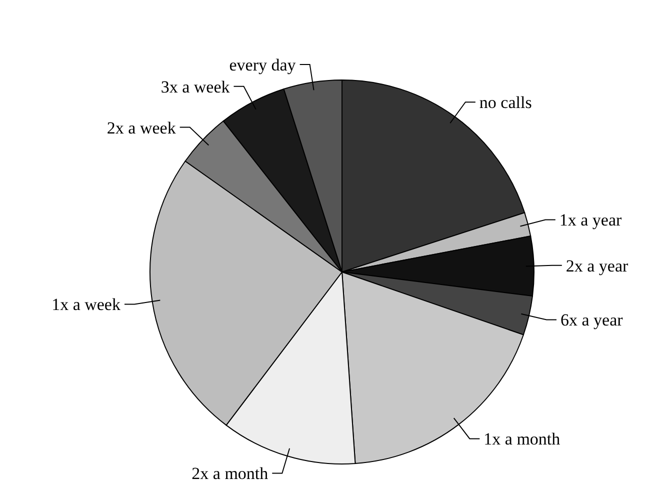 Image resolution: width=667 pixels, height=487 pixels. I want to click on slice-label: 2x a week, so click(141, 128).